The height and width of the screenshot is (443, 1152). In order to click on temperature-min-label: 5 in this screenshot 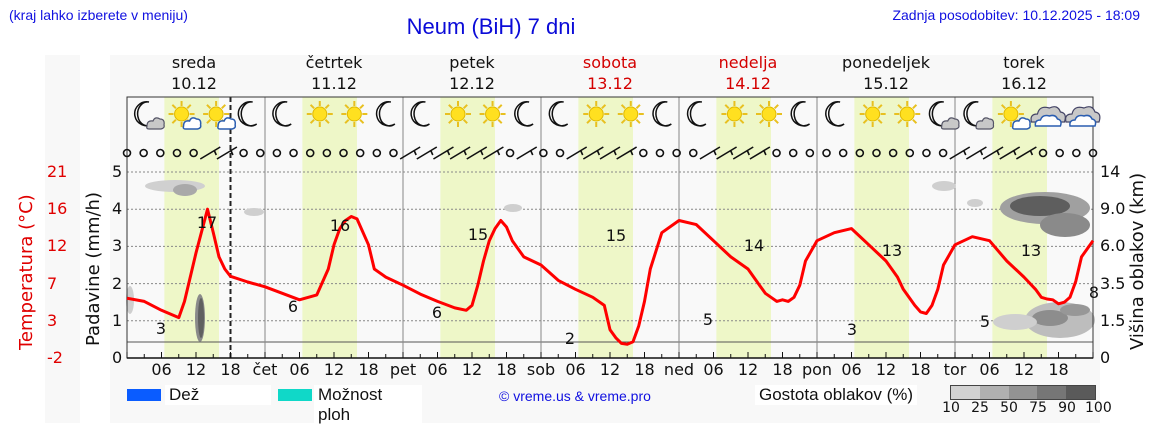, I will do `click(985, 321)`.